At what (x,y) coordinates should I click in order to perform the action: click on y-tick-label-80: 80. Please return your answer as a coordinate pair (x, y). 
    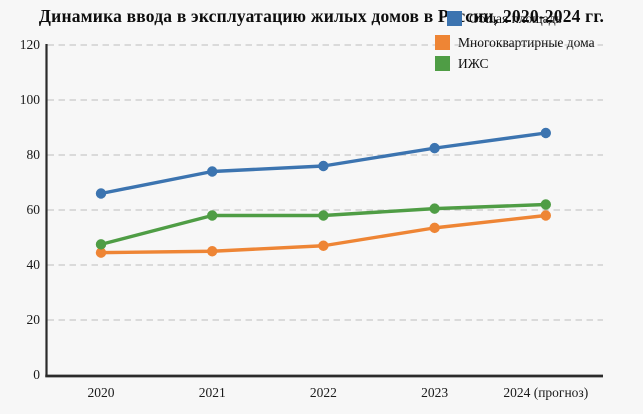
    Looking at the image, I should click on (33, 154).